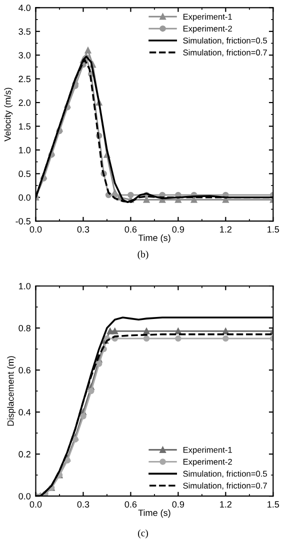  I want to click on y-tick-label: 2.0, so click(24, 103).